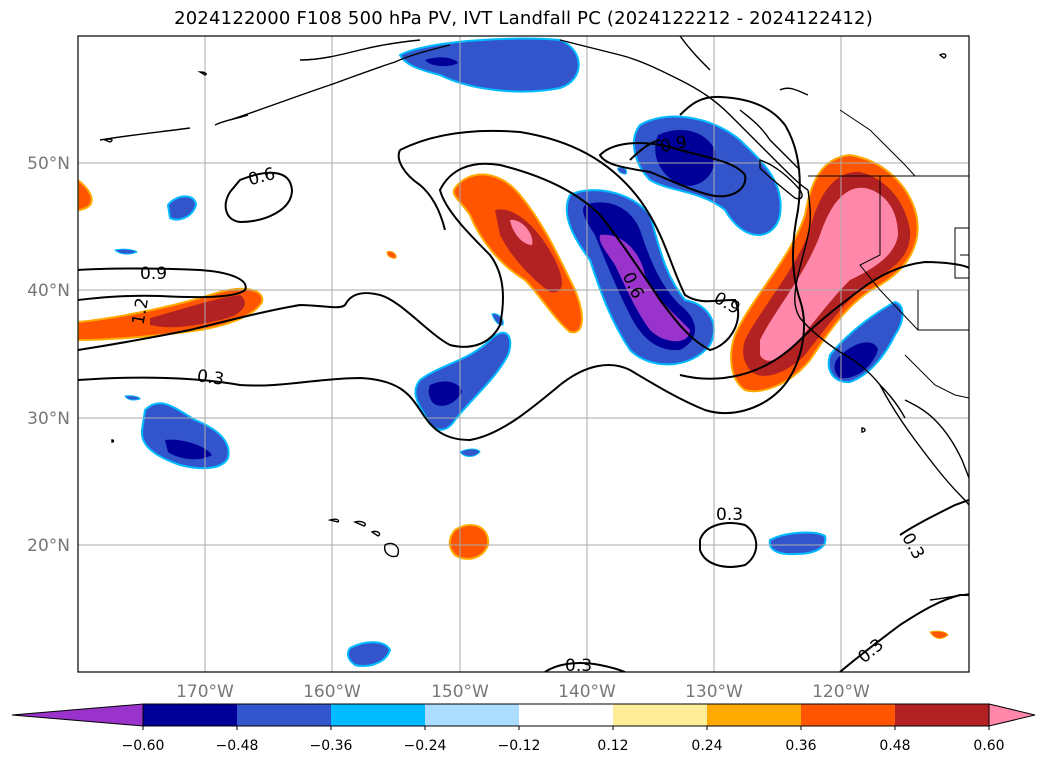  I want to click on colorbar-outline, so click(566, 715).